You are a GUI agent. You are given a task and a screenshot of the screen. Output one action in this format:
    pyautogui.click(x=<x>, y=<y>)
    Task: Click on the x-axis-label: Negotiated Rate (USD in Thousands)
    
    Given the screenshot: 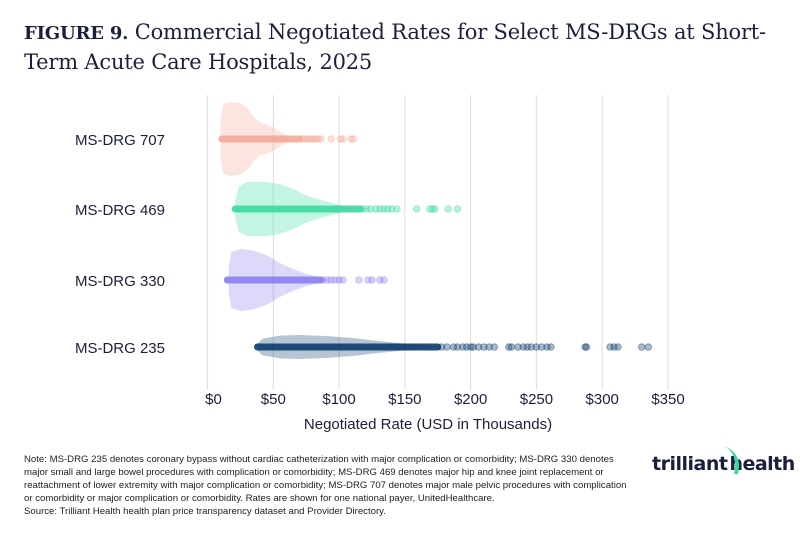 What is the action you would take?
    pyautogui.click(x=428, y=424)
    